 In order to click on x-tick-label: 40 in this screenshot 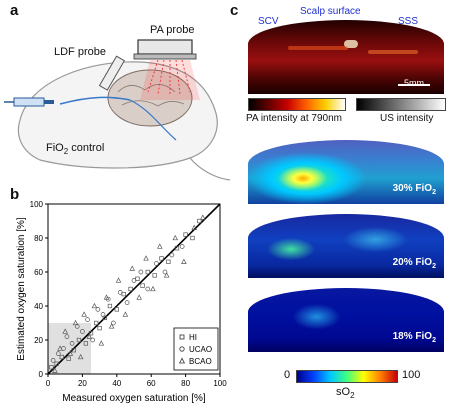, I will do `click(116, 383)`.